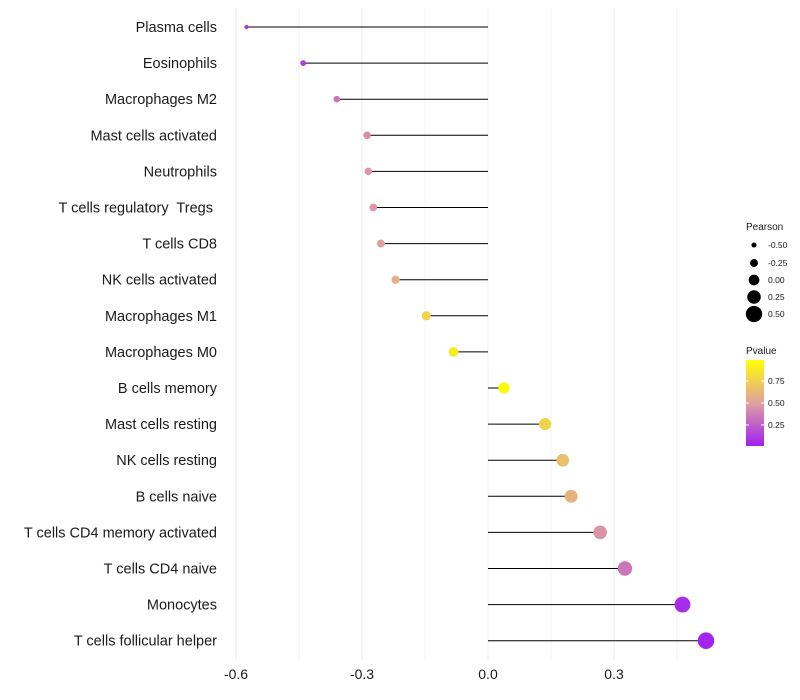 The height and width of the screenshot is (700, 800). What do you see at coordinates (362, 674) in the screenshot?
I see `x-tick-label: -0.3` at bounding box center [362, 674].